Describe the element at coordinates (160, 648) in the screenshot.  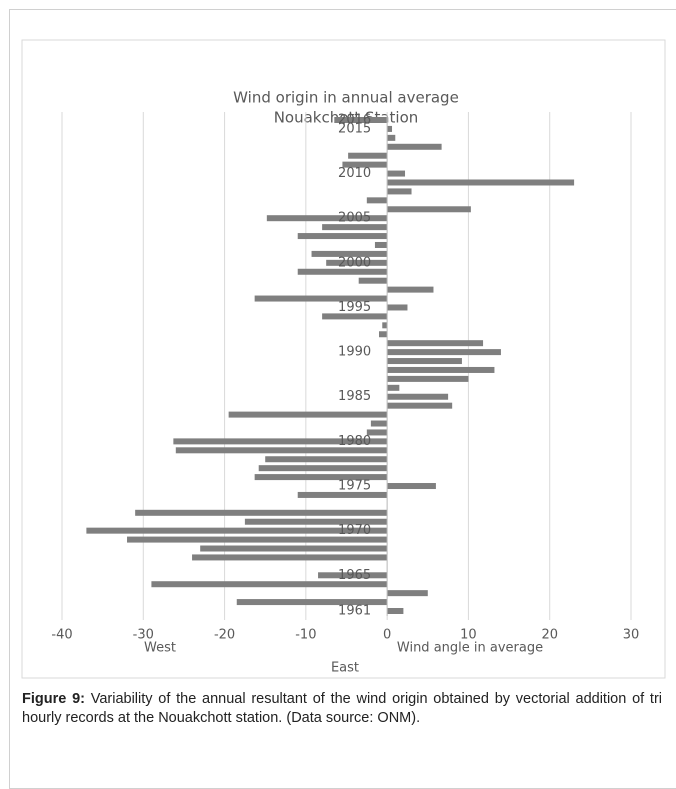
I see `annotation: West` at that location.